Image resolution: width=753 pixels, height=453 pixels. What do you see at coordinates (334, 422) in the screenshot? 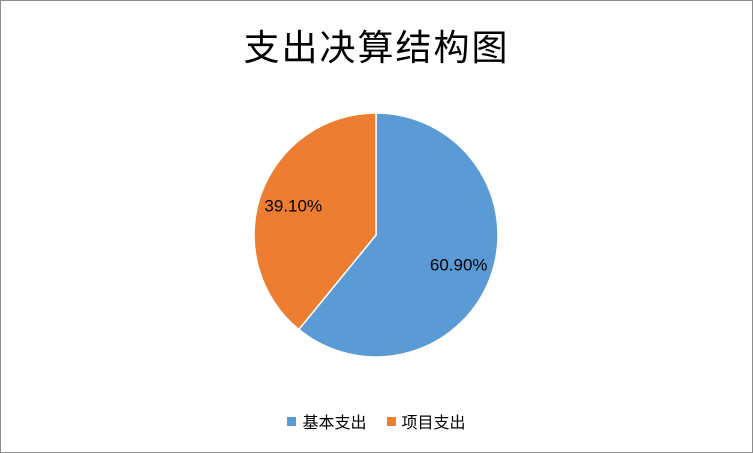
I see `legend-label-basic: 基本支出` at bounding box center [334, 422].